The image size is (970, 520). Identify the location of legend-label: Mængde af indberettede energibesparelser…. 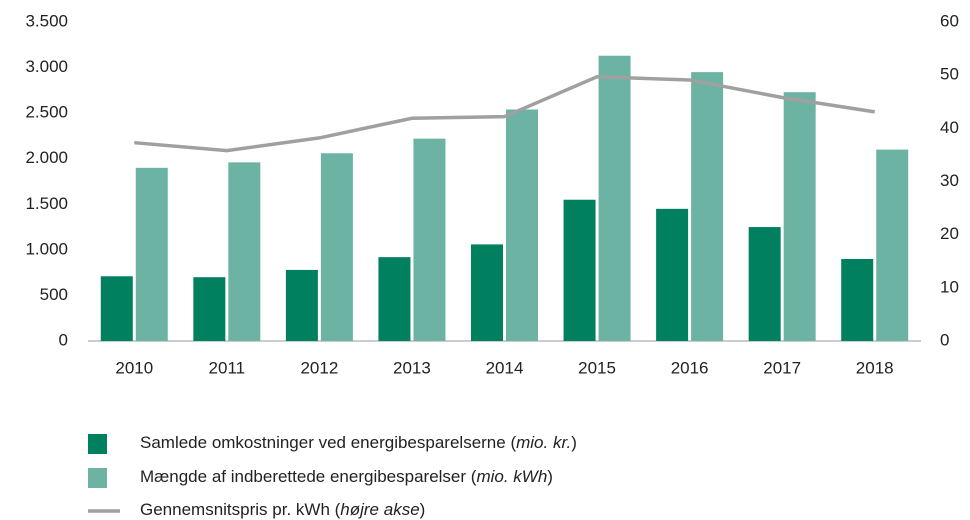
(346, 476).